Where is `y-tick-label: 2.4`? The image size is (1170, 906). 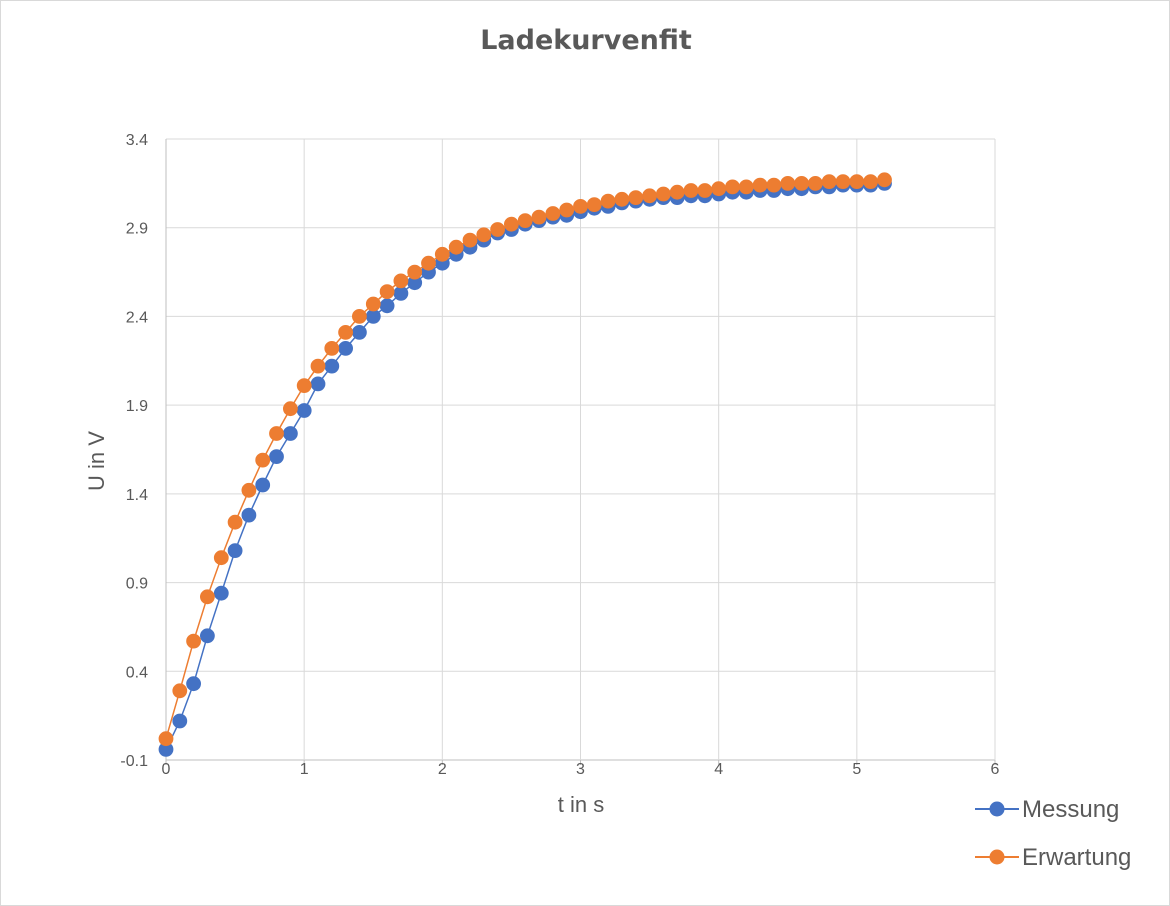
y-tick-label: 2.4 is located at coordinates (137, 317).